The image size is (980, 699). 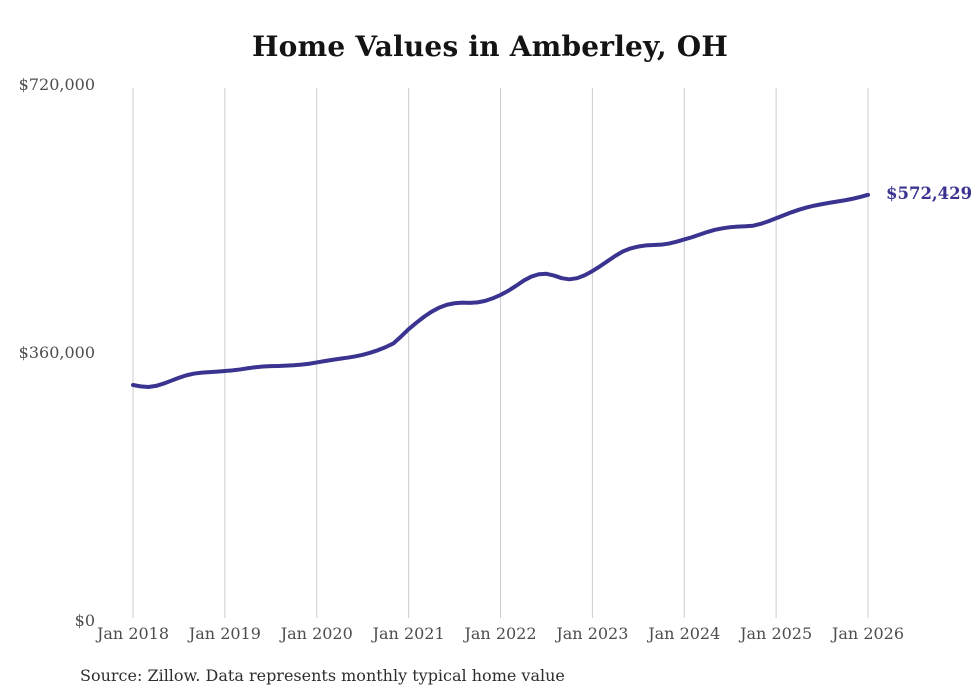 What do you see at coordinates (408, 633) in the screenshot?
I see `x-tick-label: Jan 2021` at bounding box center [408, 633].